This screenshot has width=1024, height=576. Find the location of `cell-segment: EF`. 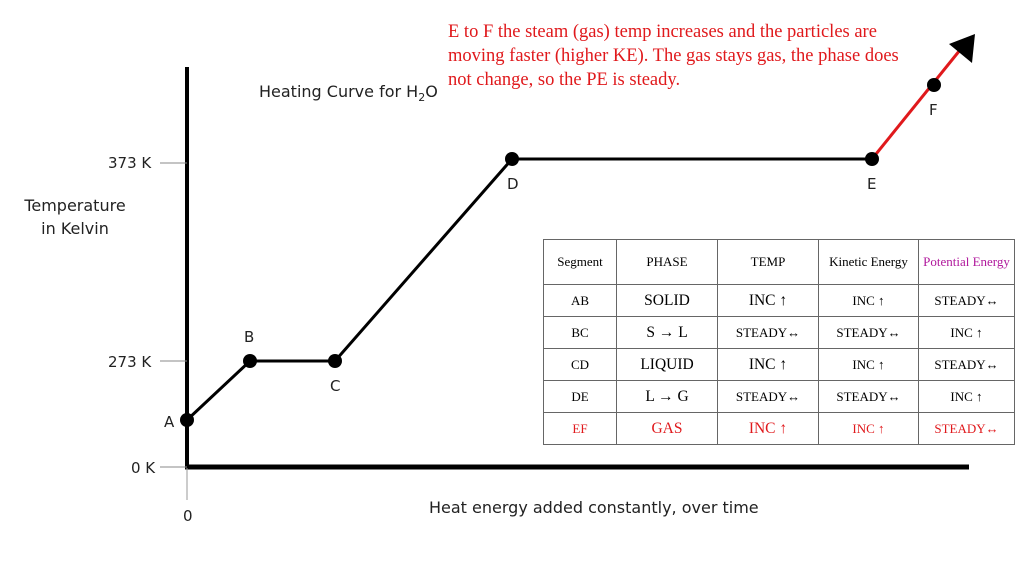

cell-segment: EF is located at coordinates (580, 428).